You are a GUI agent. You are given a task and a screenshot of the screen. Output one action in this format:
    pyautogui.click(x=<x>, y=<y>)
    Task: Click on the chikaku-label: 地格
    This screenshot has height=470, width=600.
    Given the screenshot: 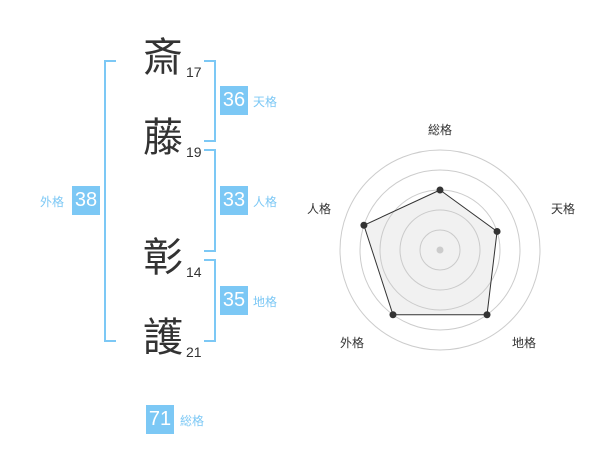 What is the action you would take?
    pyautogui.click(x=265, y=302)
    